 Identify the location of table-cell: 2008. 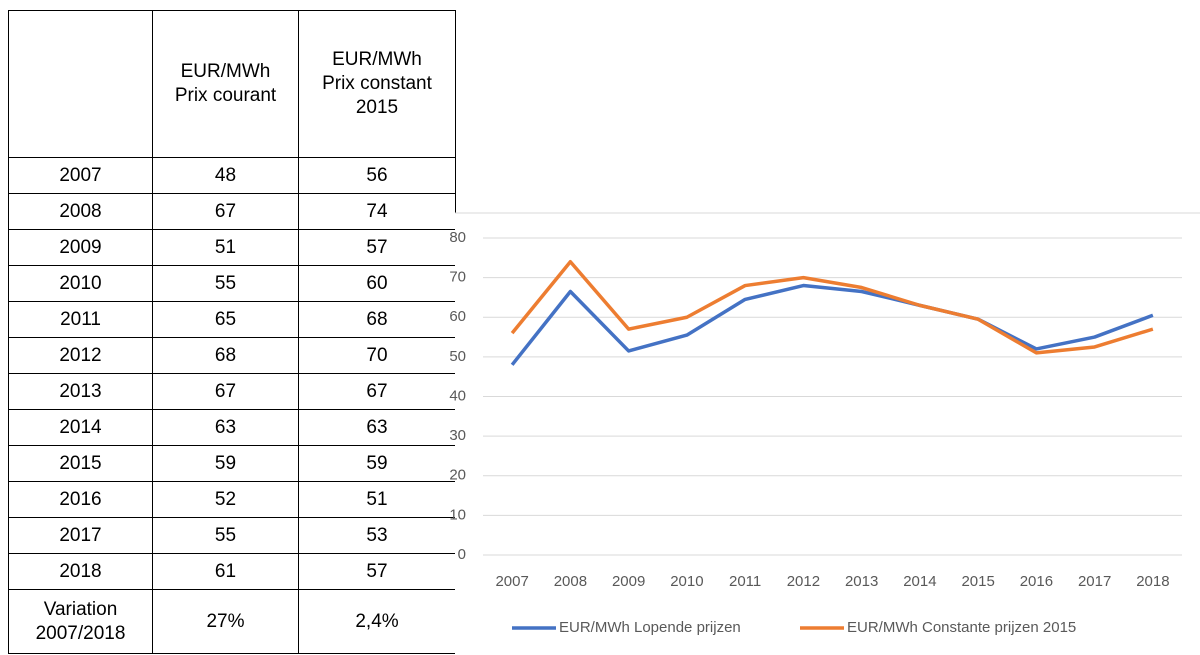
(80, 211).